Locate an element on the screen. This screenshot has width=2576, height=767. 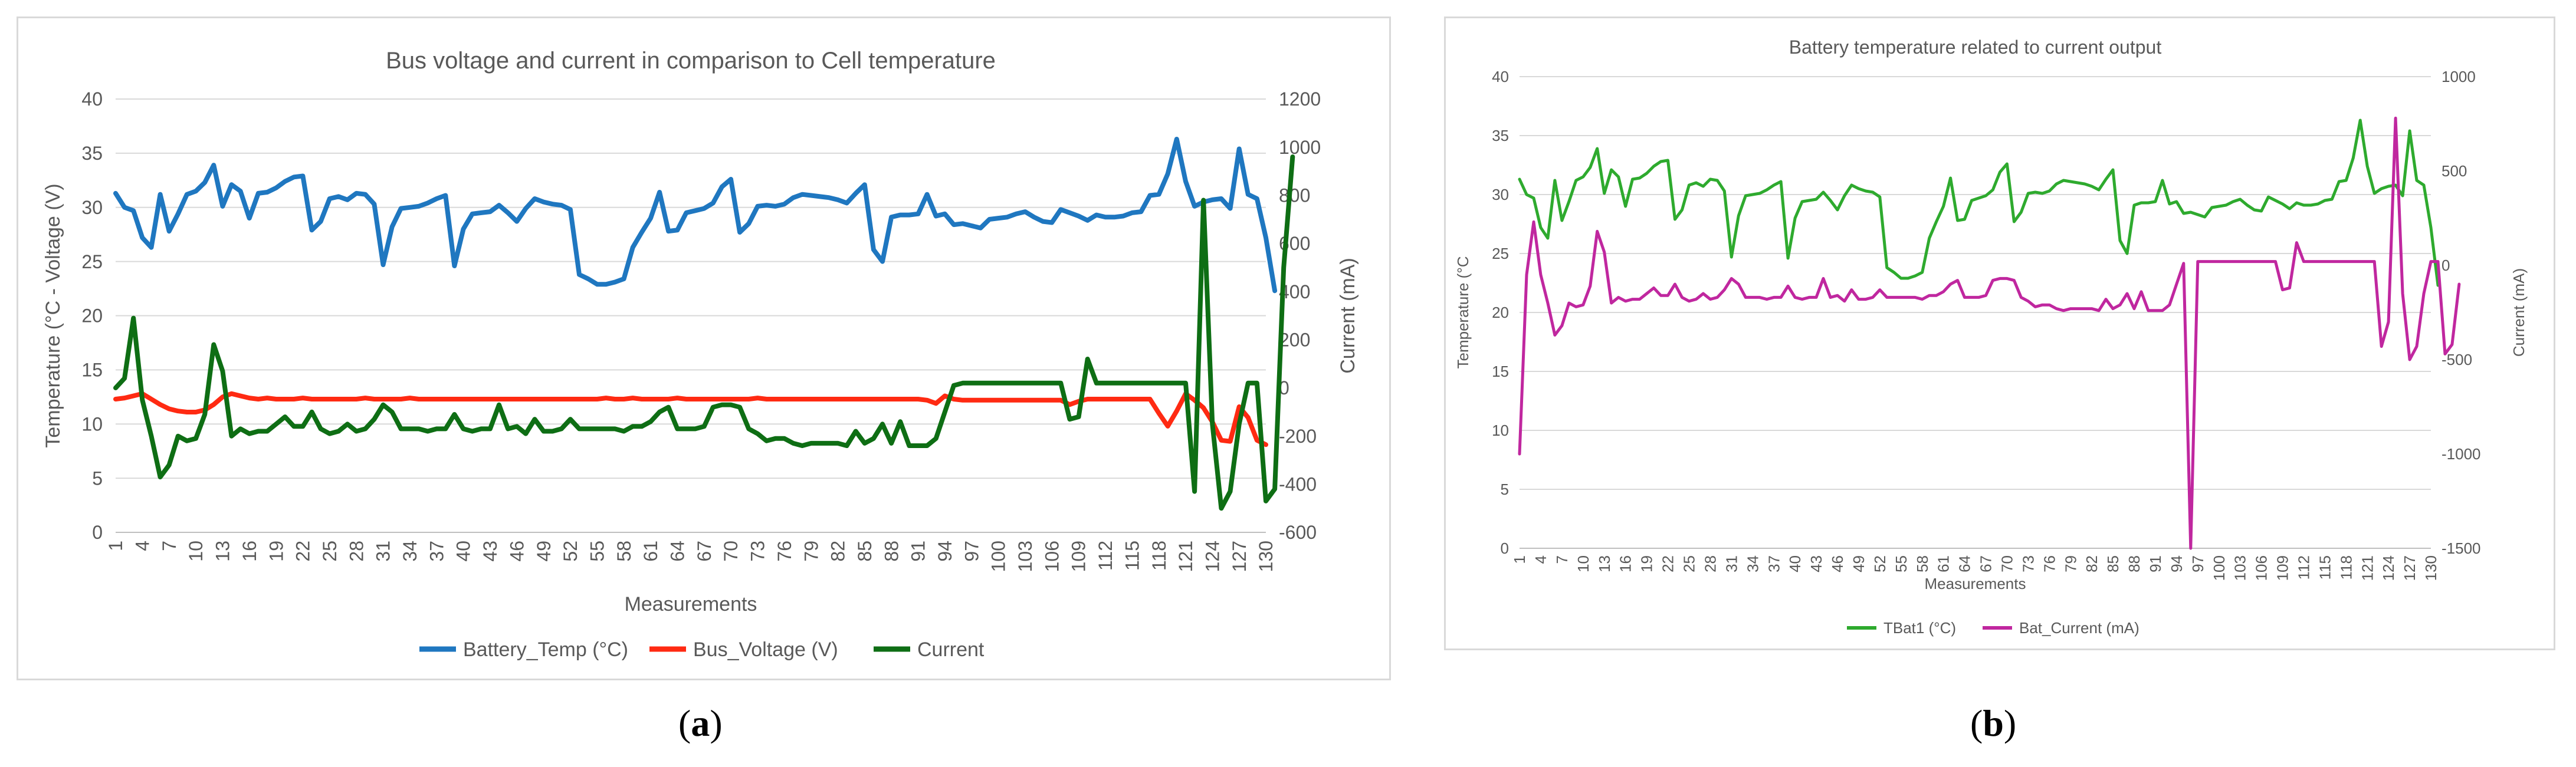
y-left-tick-label: 10 is located at coordinates (92, 423).